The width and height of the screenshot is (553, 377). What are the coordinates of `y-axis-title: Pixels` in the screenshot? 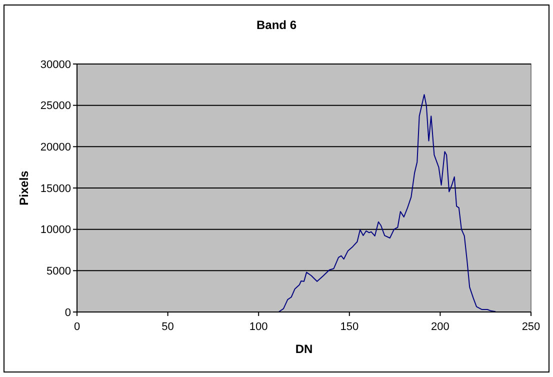 It's located at (24, 188).